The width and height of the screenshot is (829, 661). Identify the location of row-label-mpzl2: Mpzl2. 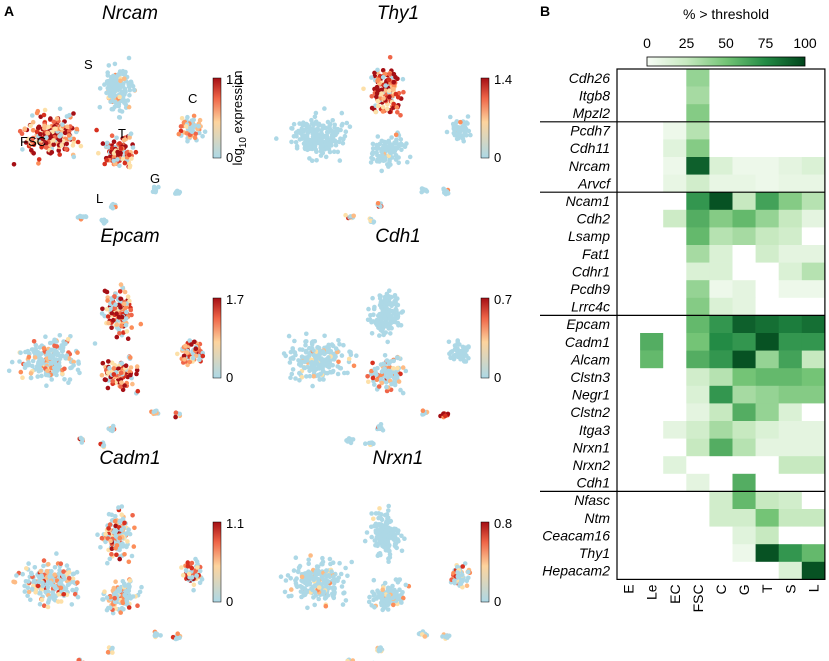
(592, 113).